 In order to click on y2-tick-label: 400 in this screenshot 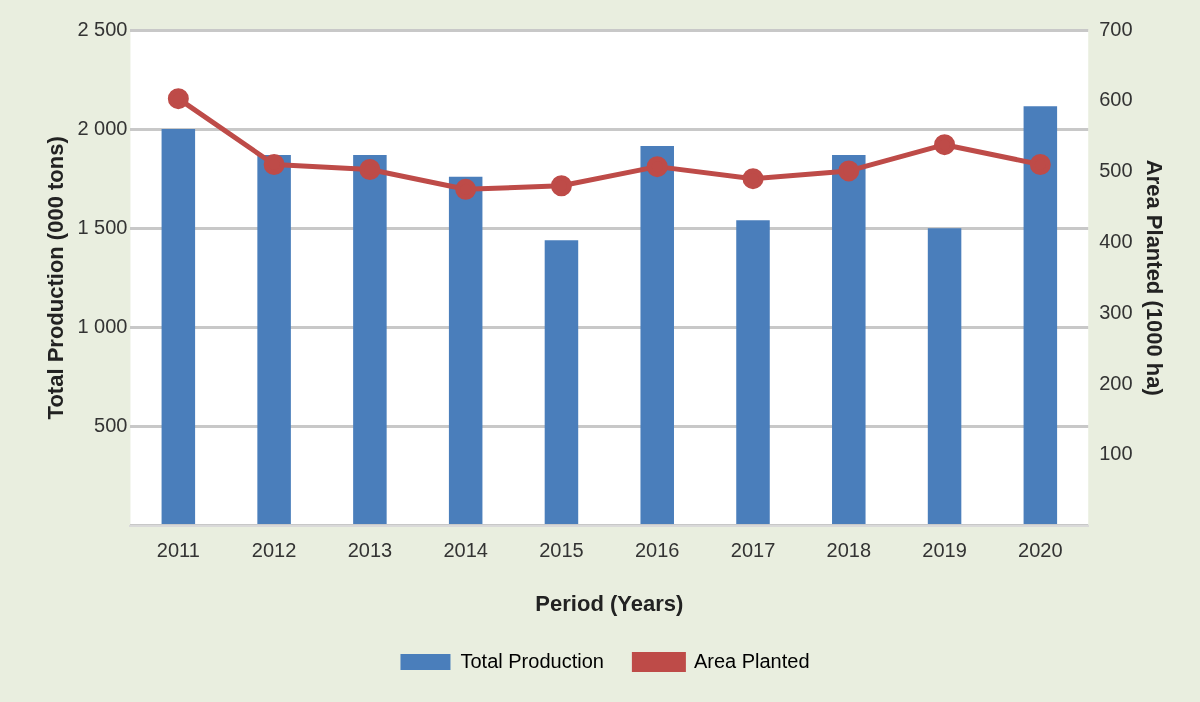, I will do `click(1116, 240)`.